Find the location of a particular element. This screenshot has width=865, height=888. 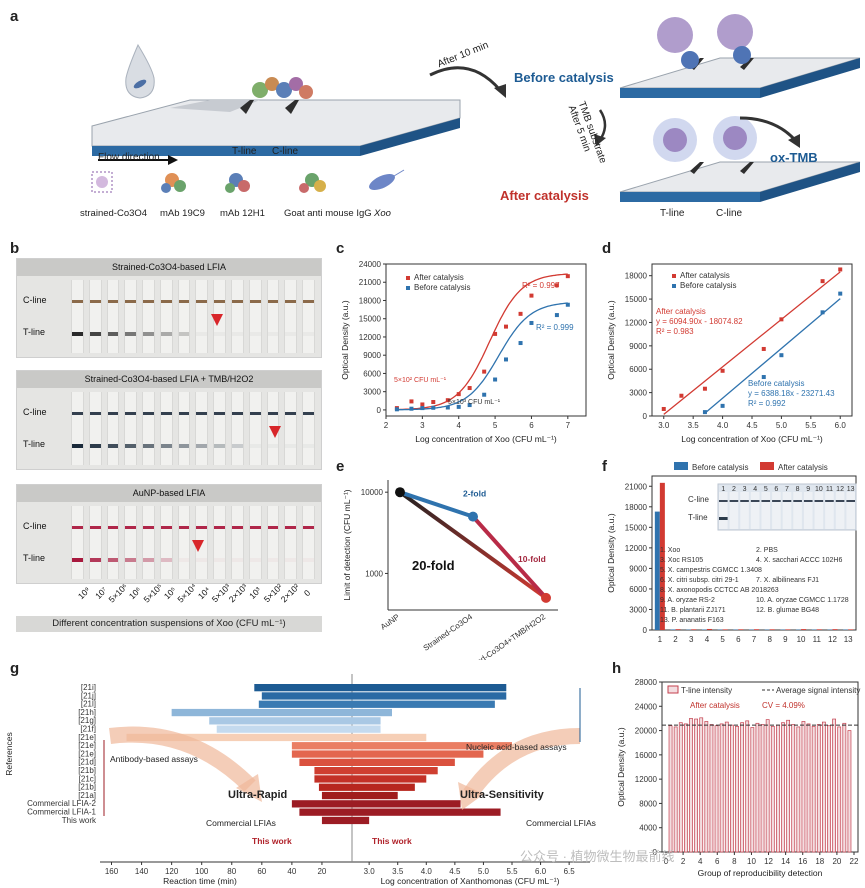

plot-frame is located at coordinates (486, 340).